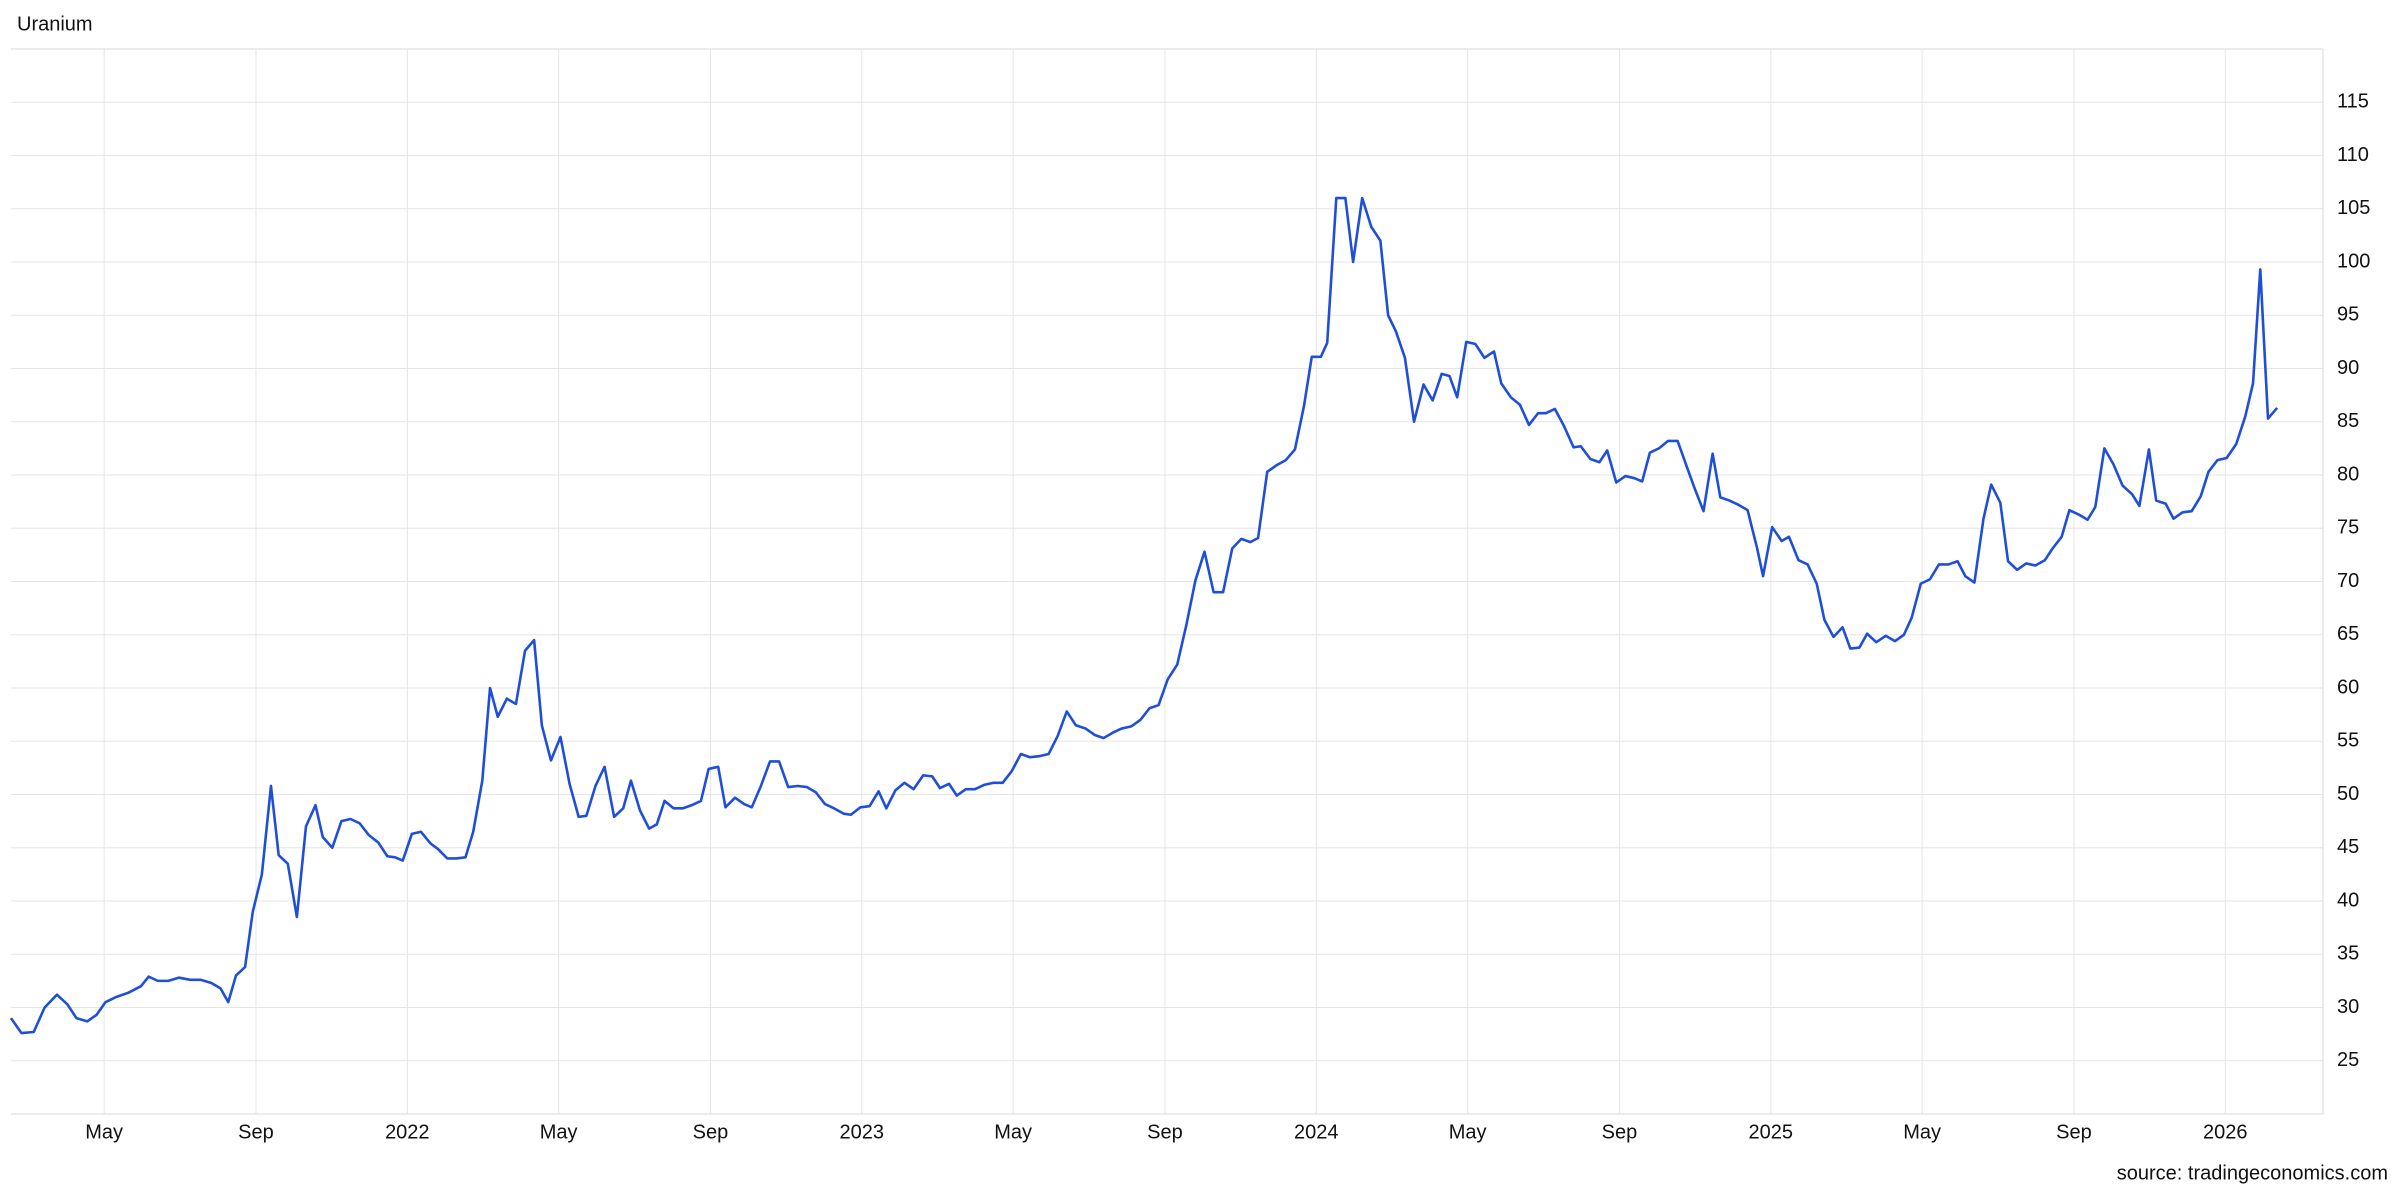  Describe the element at coordinates (2348, 421) in the screenshot. I see `y-tick-label: 85` at that location.